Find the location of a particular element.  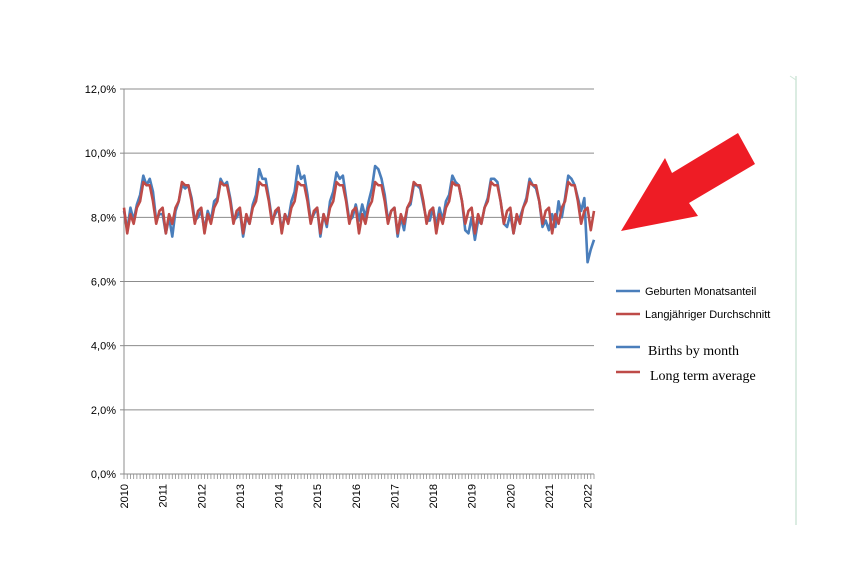

x-tick-label: 2019 is located at coordinates (473, 496).